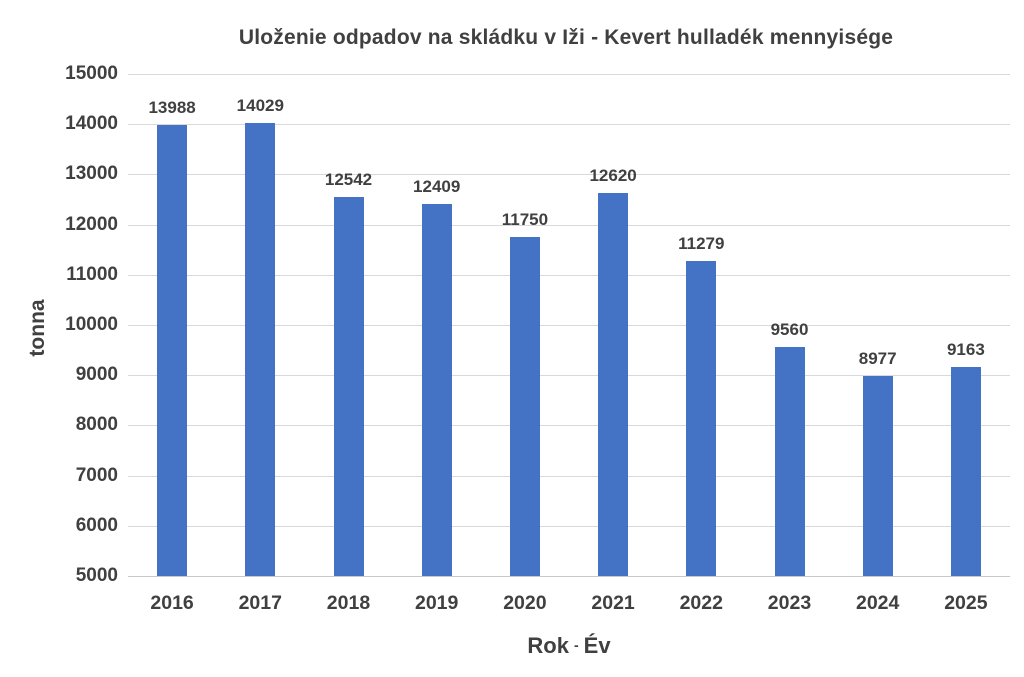 Image resolution: width=1024 pixels, height=677 pixels. I want to click on x-tick-label: 2020, so click(525, 603).